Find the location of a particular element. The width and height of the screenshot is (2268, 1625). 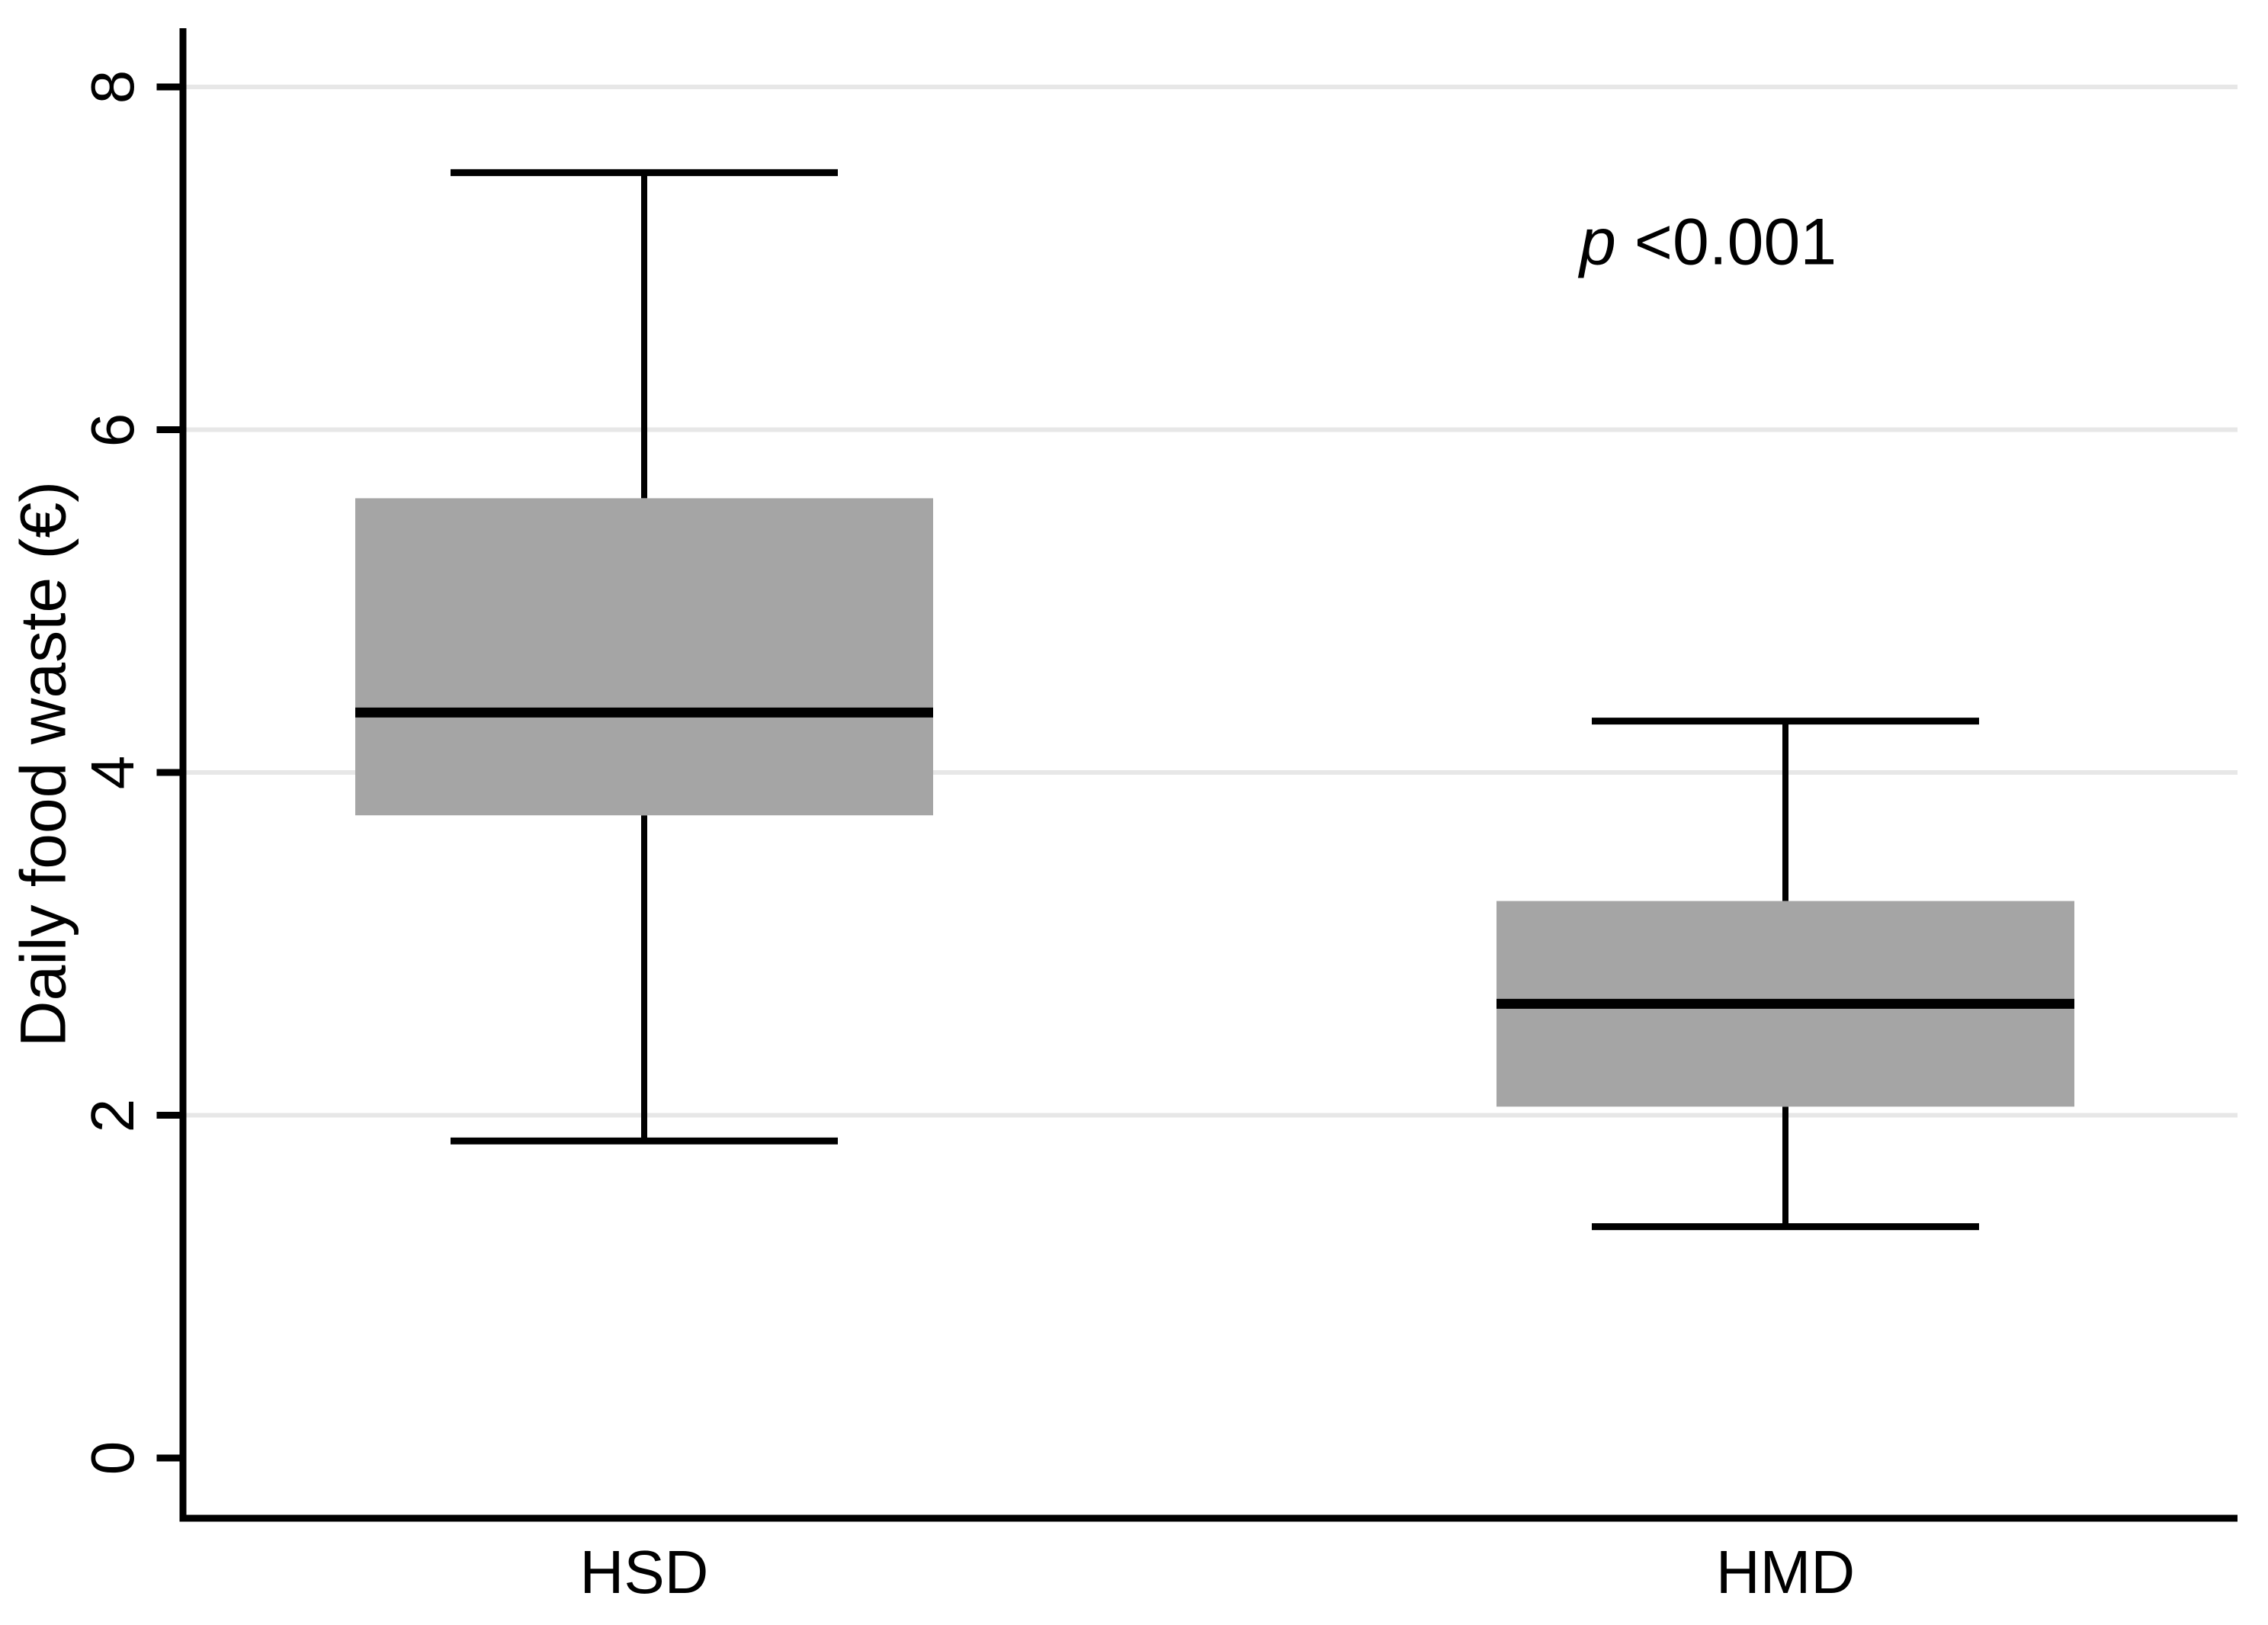

y-axis-title: Daily food waste (€) is located at coordinates (43, 764).